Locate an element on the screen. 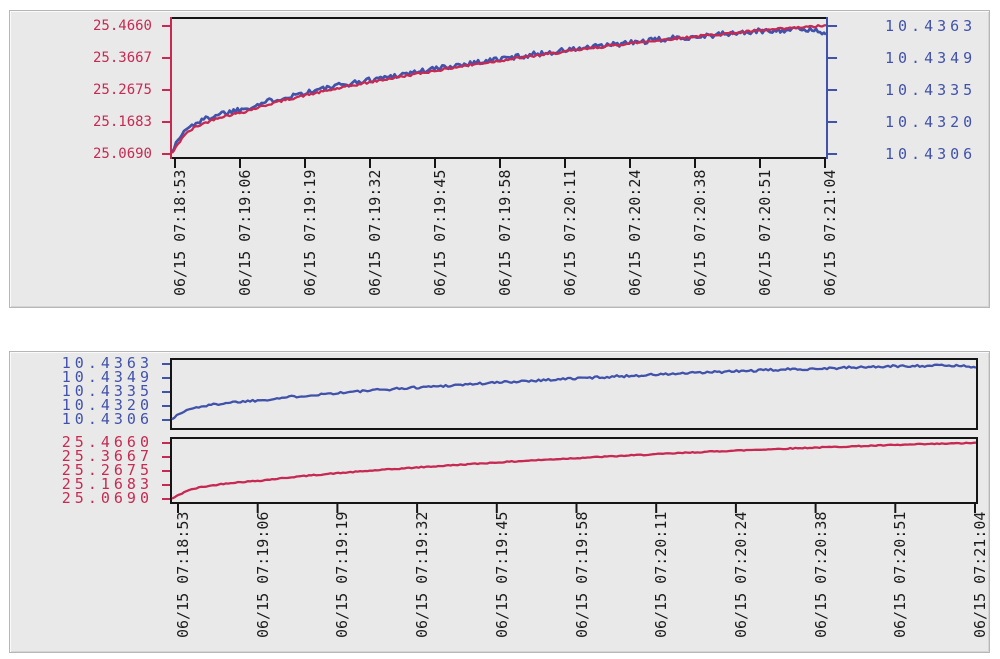 Image resolution: width=1000 pixels, height=659 pixels. red-strip-plot-area is located at coordinates (570, 475).